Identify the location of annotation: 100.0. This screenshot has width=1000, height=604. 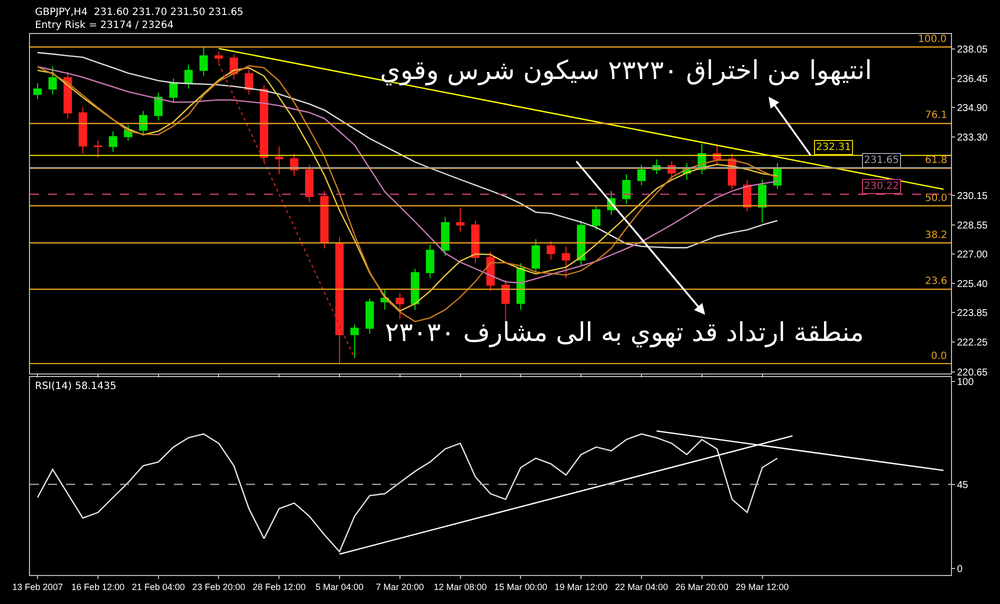
(932, 39).